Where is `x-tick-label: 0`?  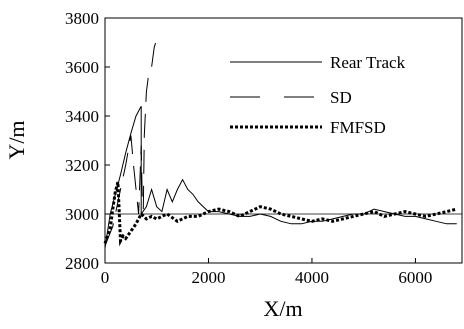 x-tick-label: 0 is located at coordinates (105, 277).